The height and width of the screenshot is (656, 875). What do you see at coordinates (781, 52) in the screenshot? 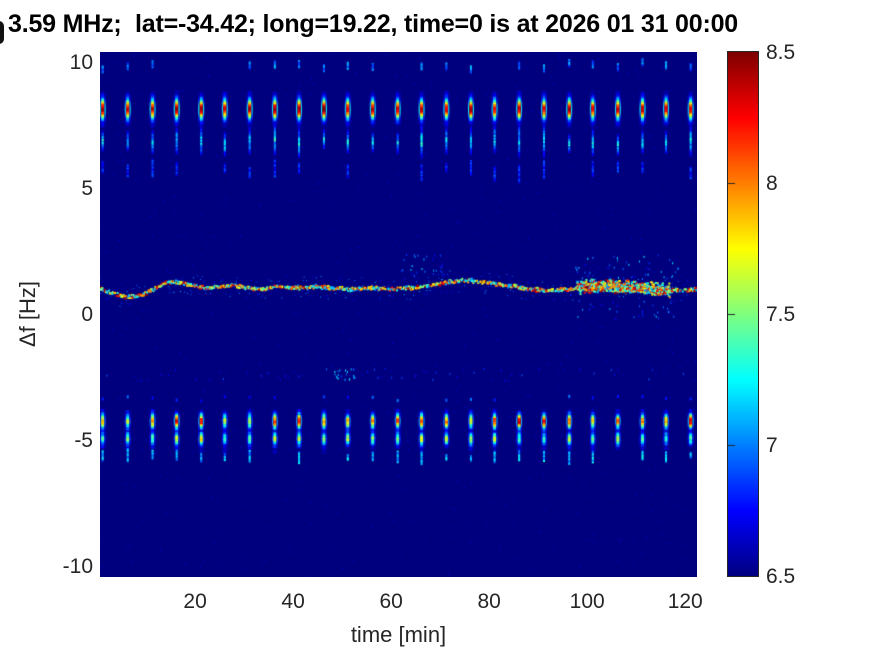
I see `colorbar-tick-label: 8.5` at bounding box center [781, 52].